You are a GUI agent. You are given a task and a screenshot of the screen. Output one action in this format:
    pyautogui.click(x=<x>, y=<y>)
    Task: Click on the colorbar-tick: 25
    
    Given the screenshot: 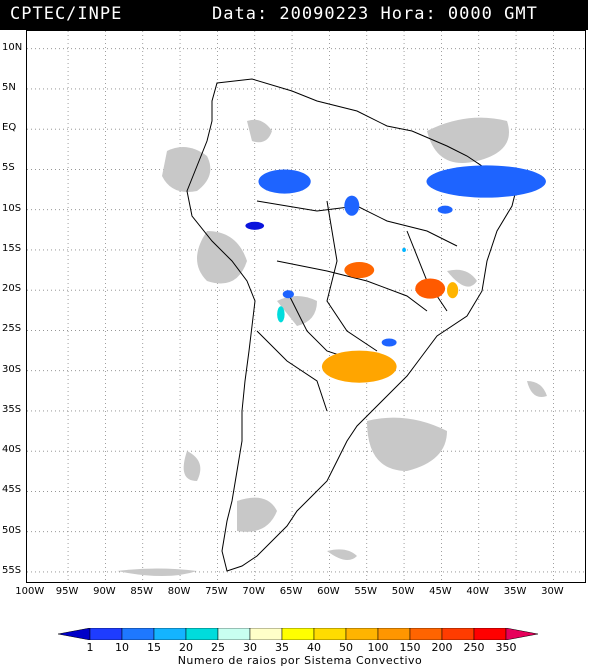 What is the action you would take?
    pyautogui.click(x=218, y=647)
    